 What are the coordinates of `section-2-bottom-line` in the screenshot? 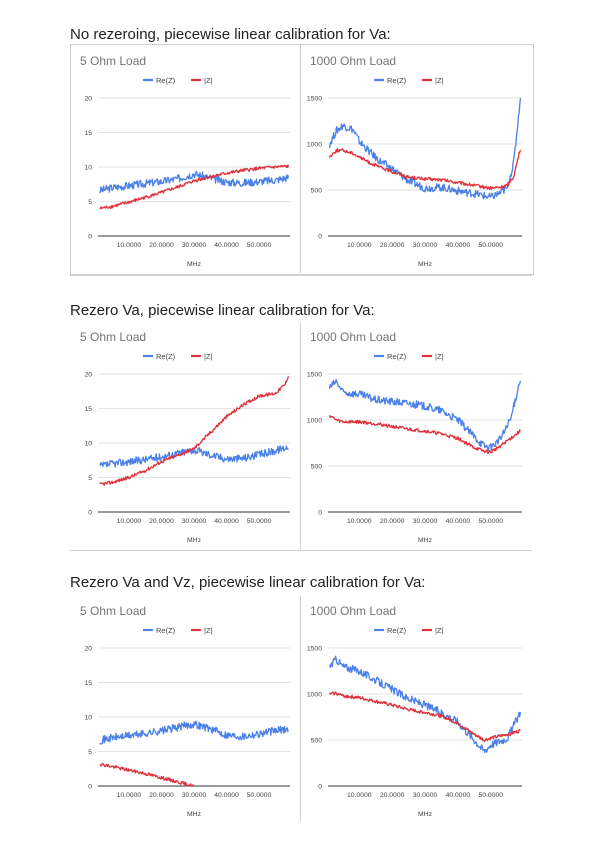 It's located at (301, 550).